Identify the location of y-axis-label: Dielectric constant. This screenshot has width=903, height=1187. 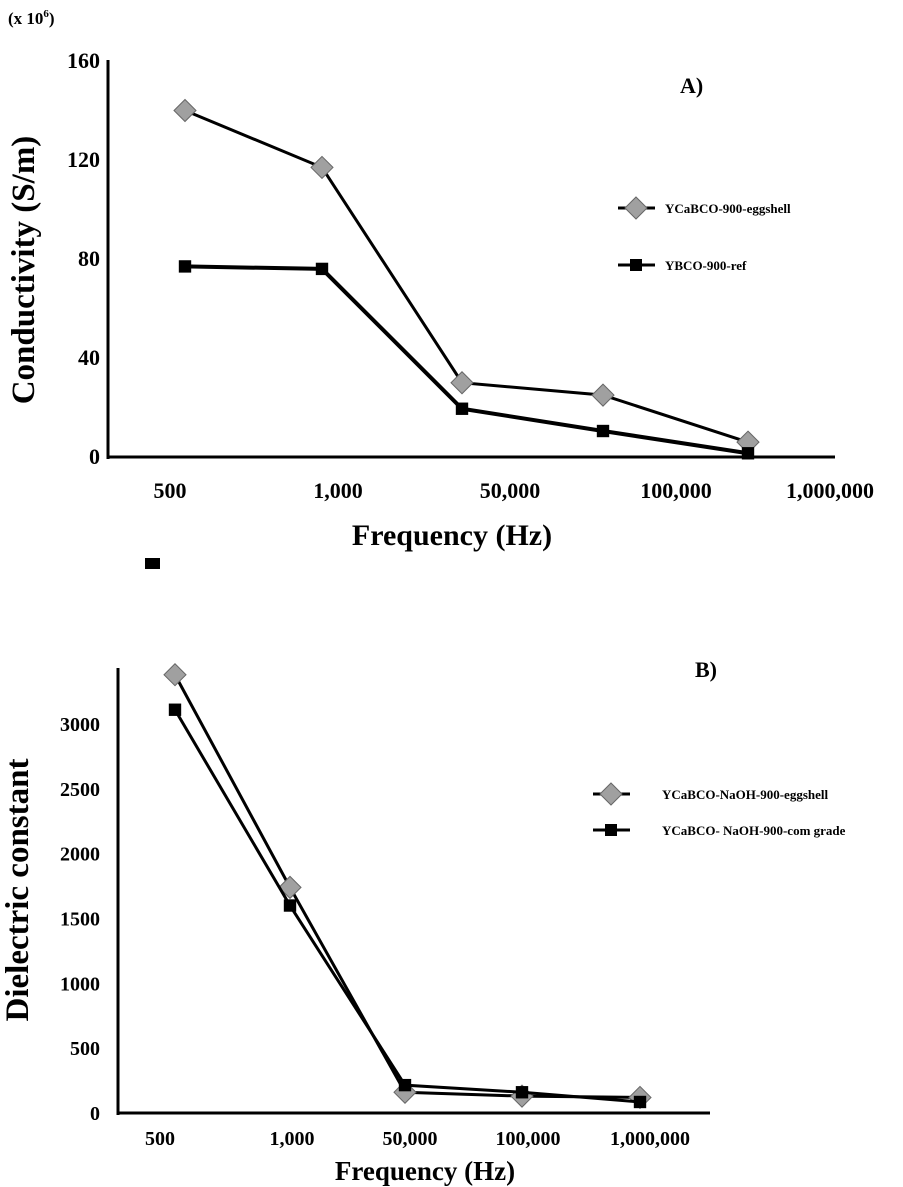
(18, 890).